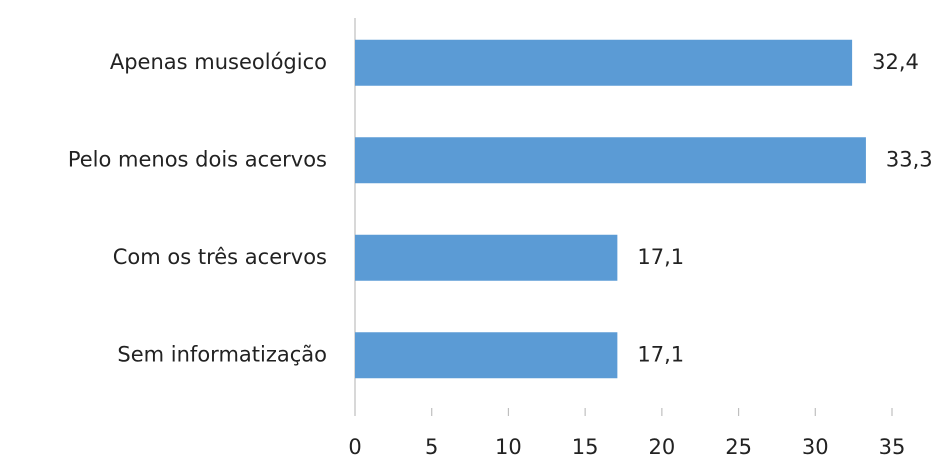 The height and width of the screenshot is (467, 932). I want to click on x-tick-label: 35, so click(892, 447).